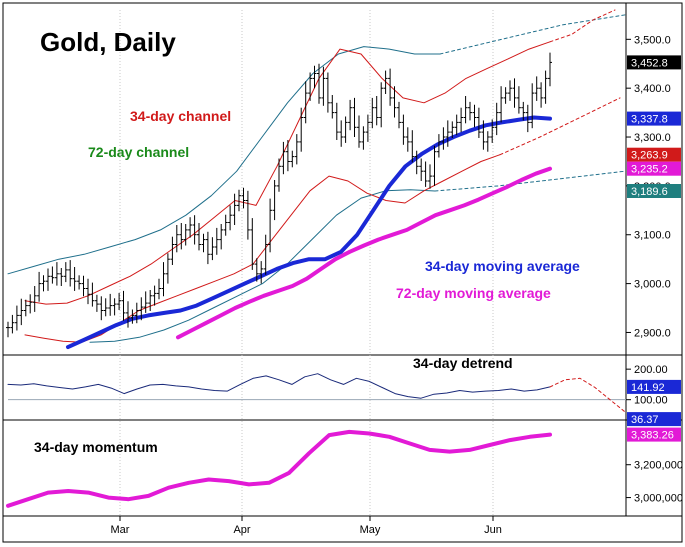 The width and height of the screenshot is (685, 547). What do you see at coordinates (648, 388) in the screenshot?
I see `detrend-value-tag-label: 141.92` at bounding box center [648, 388].